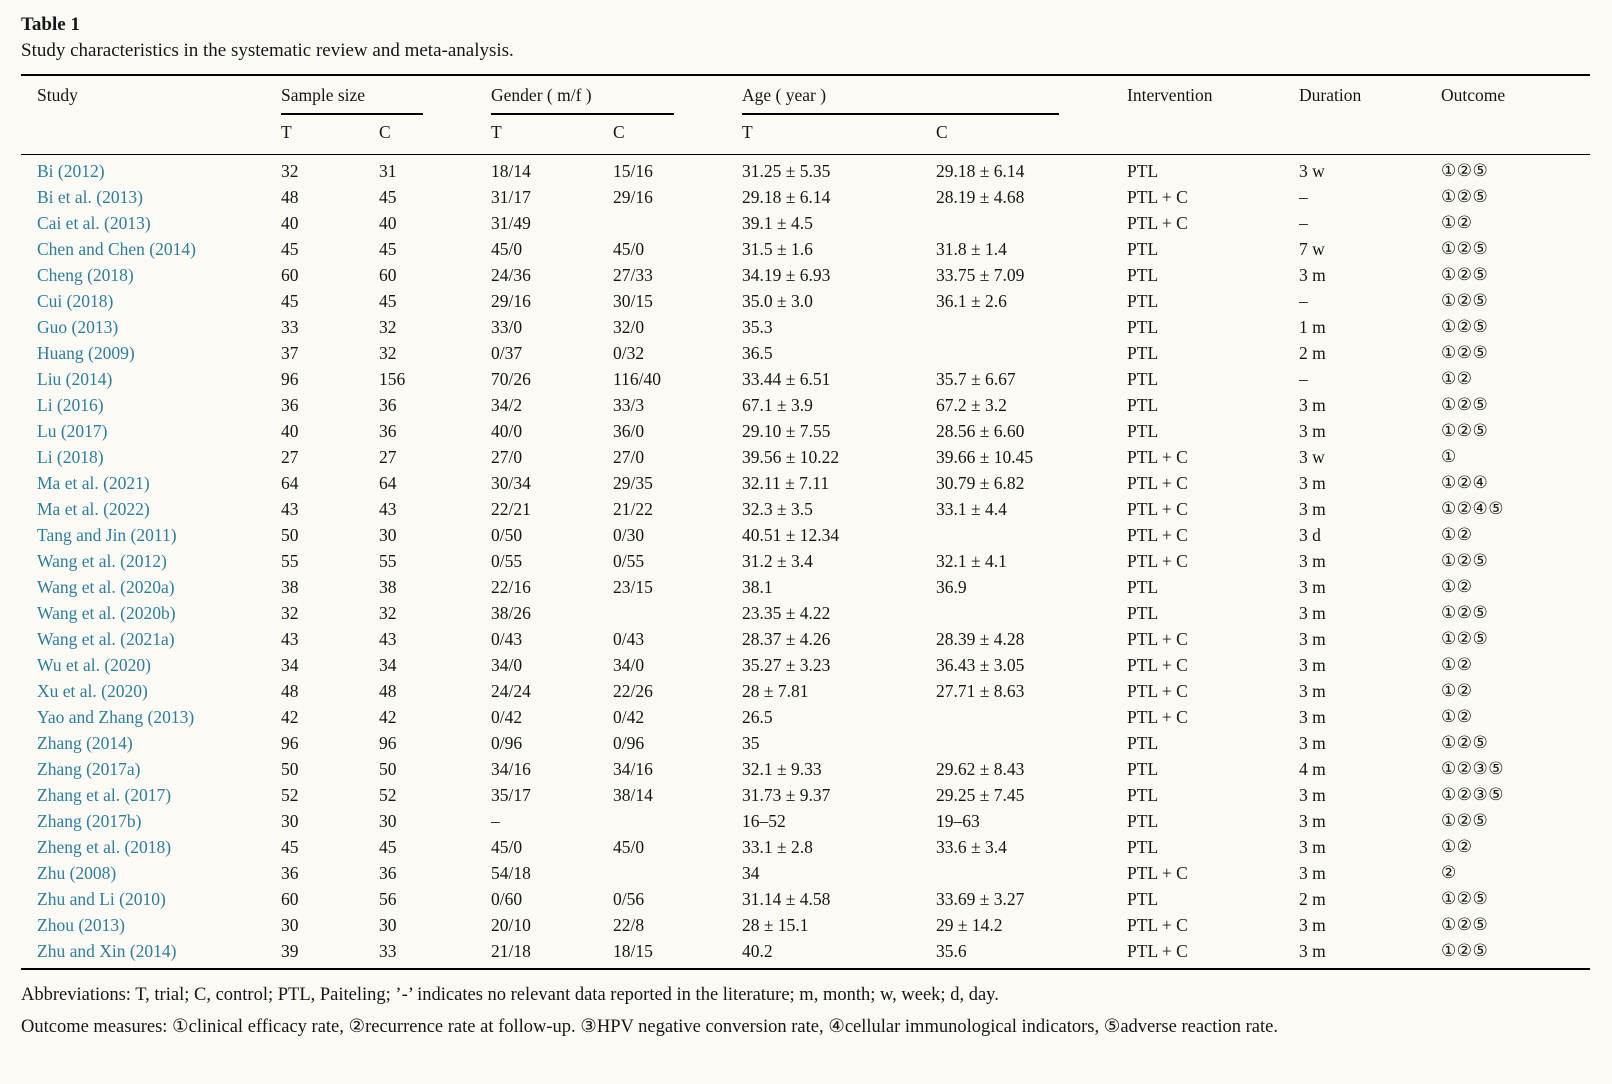 Image resolution: width=1612 pixels, height=1084 pixels. Describe the element at coordinates (629, 743) in the screenshot. I see `gender-c-cell: 0/96` at that location.